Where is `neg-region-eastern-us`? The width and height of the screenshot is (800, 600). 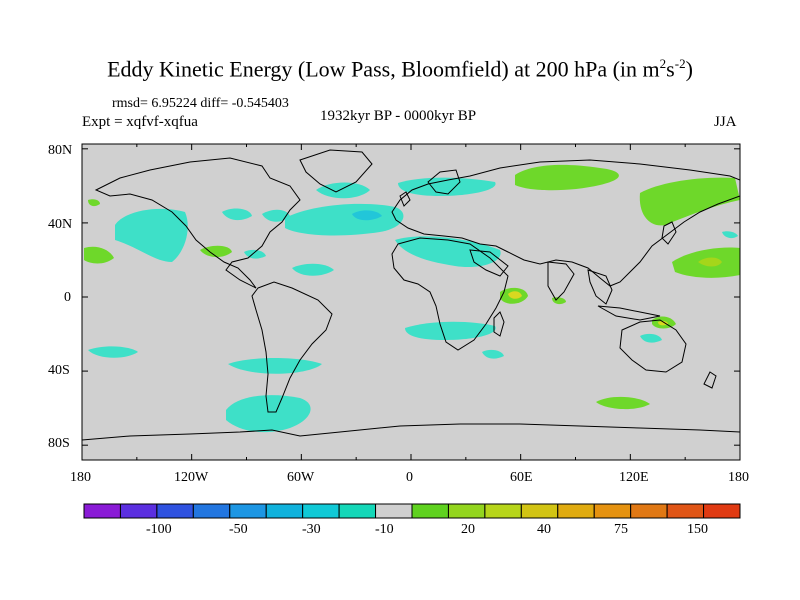 neg-region-eastern-us is located at coordinates (276, 215).